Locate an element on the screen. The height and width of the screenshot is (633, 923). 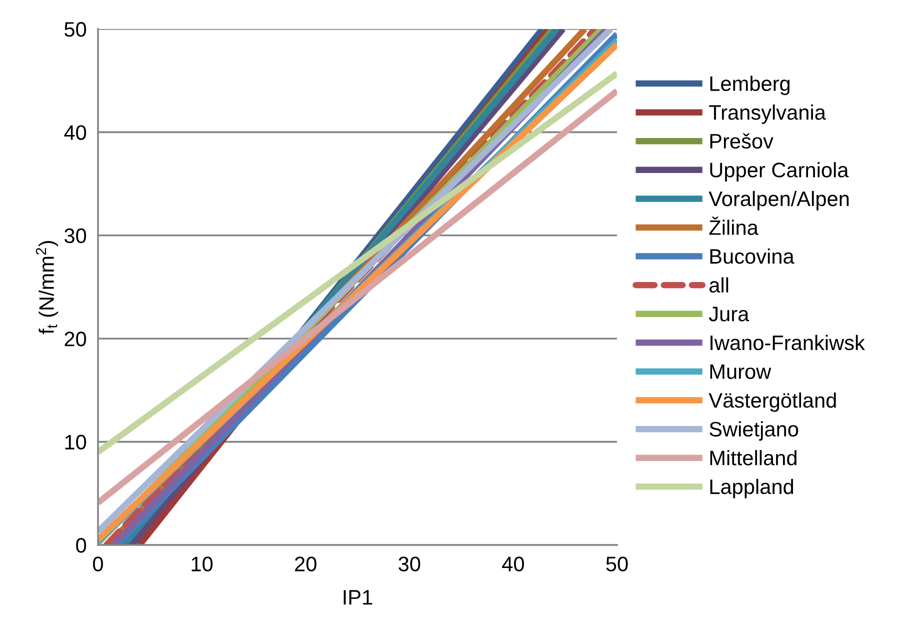
legend-label: Mittelland is located at coordinates (753, 458).